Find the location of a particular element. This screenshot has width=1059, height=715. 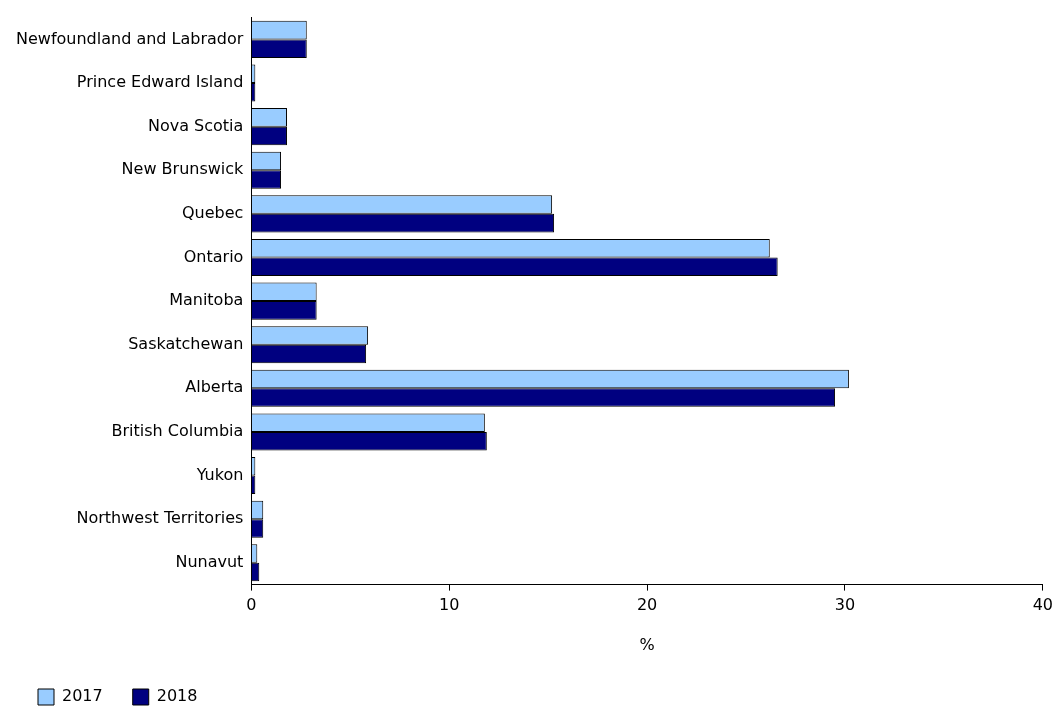

legend-label: 2017 is located at coordinates (82, 696).